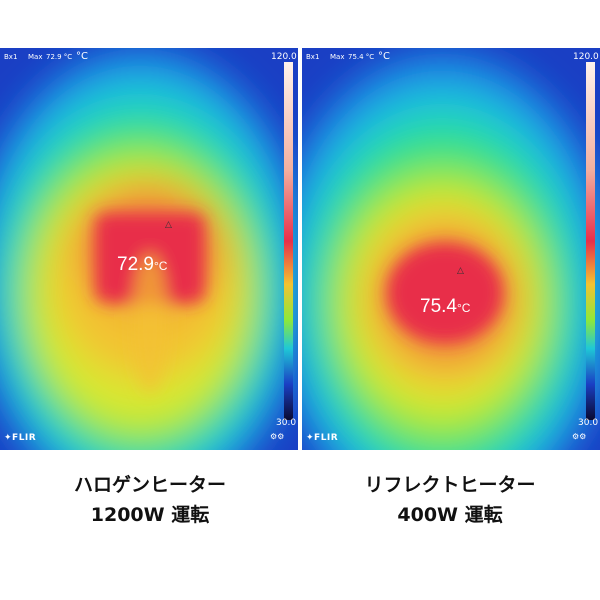  What do you see at coordinates (150, 500) in the screenshot?
I see `caption-halogen: ハロゲンヒーター 1200W 運転` at bounding box center [150, 500].